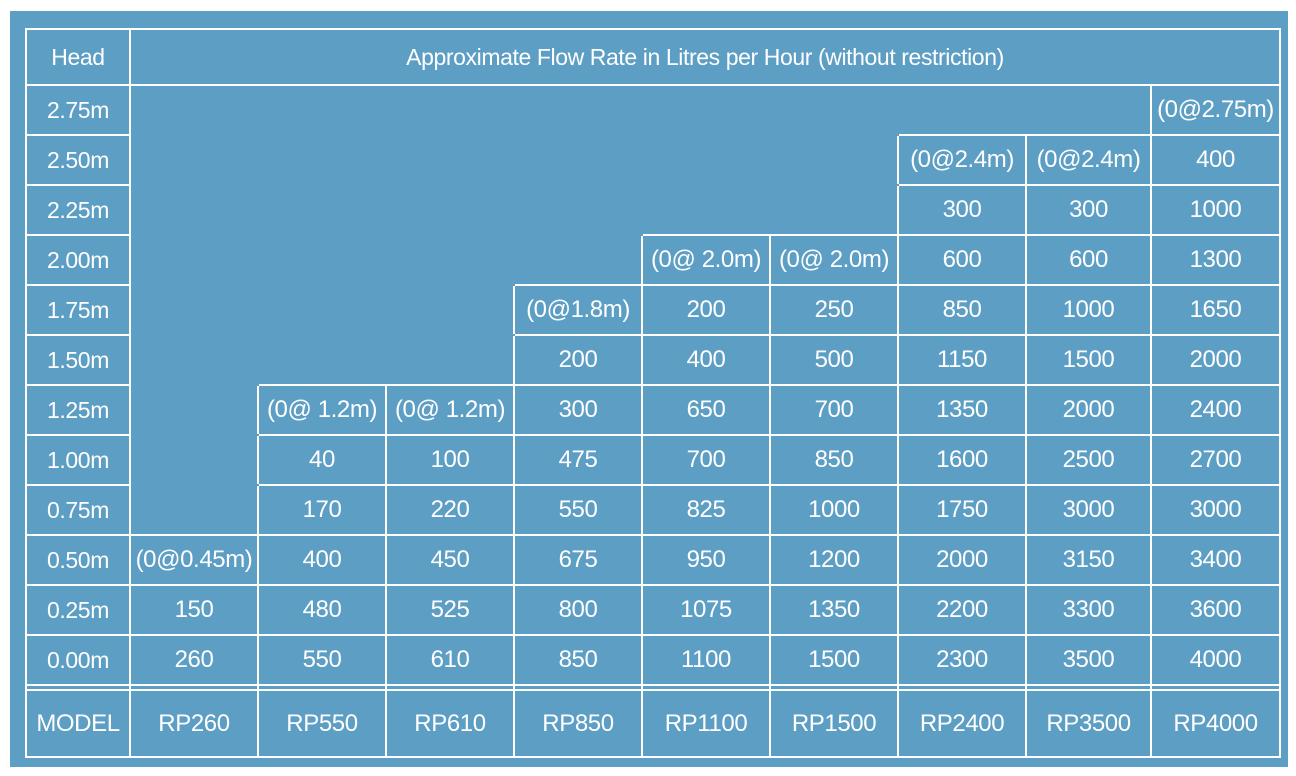 Image resolution: width=1296 pixels, height=776 pixels. Describe the element at coordinates (1215, 110) in the screenshot. I see `flow-value-cell: (0@2.75m)` at that location.